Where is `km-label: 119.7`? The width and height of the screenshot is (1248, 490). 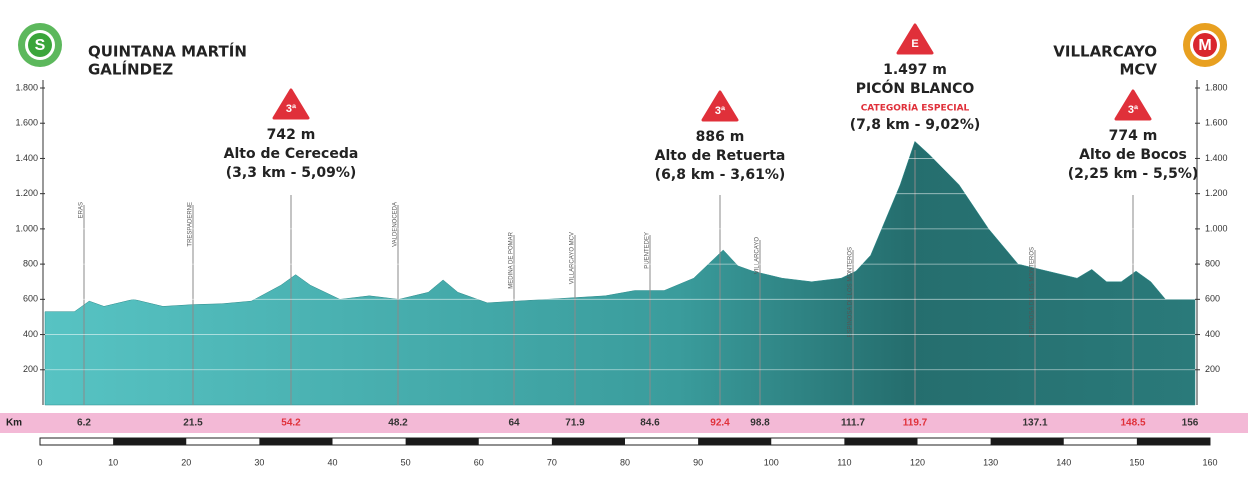
km-label: 119.7 is located at coordinates (915, 423).